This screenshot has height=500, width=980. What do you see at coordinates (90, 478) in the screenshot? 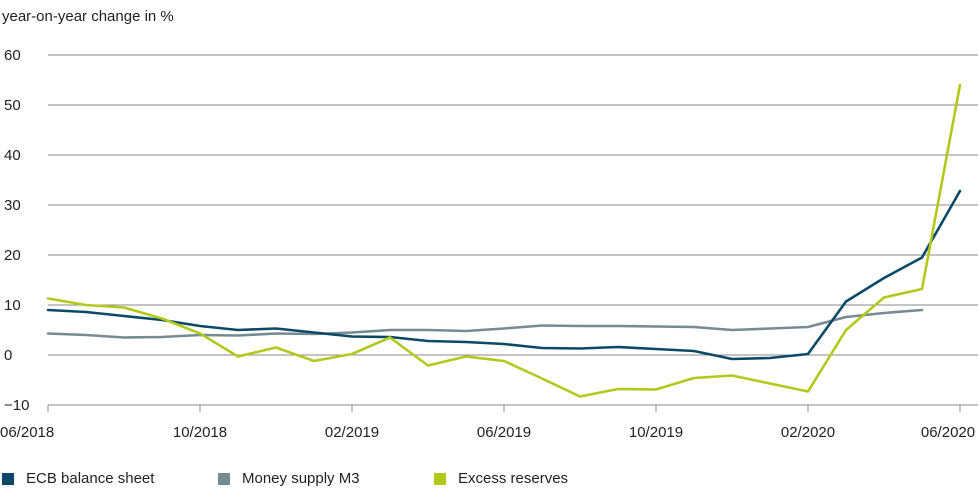
I see `legend-label: ECB balance sheet` at bounding box center [90, 478].